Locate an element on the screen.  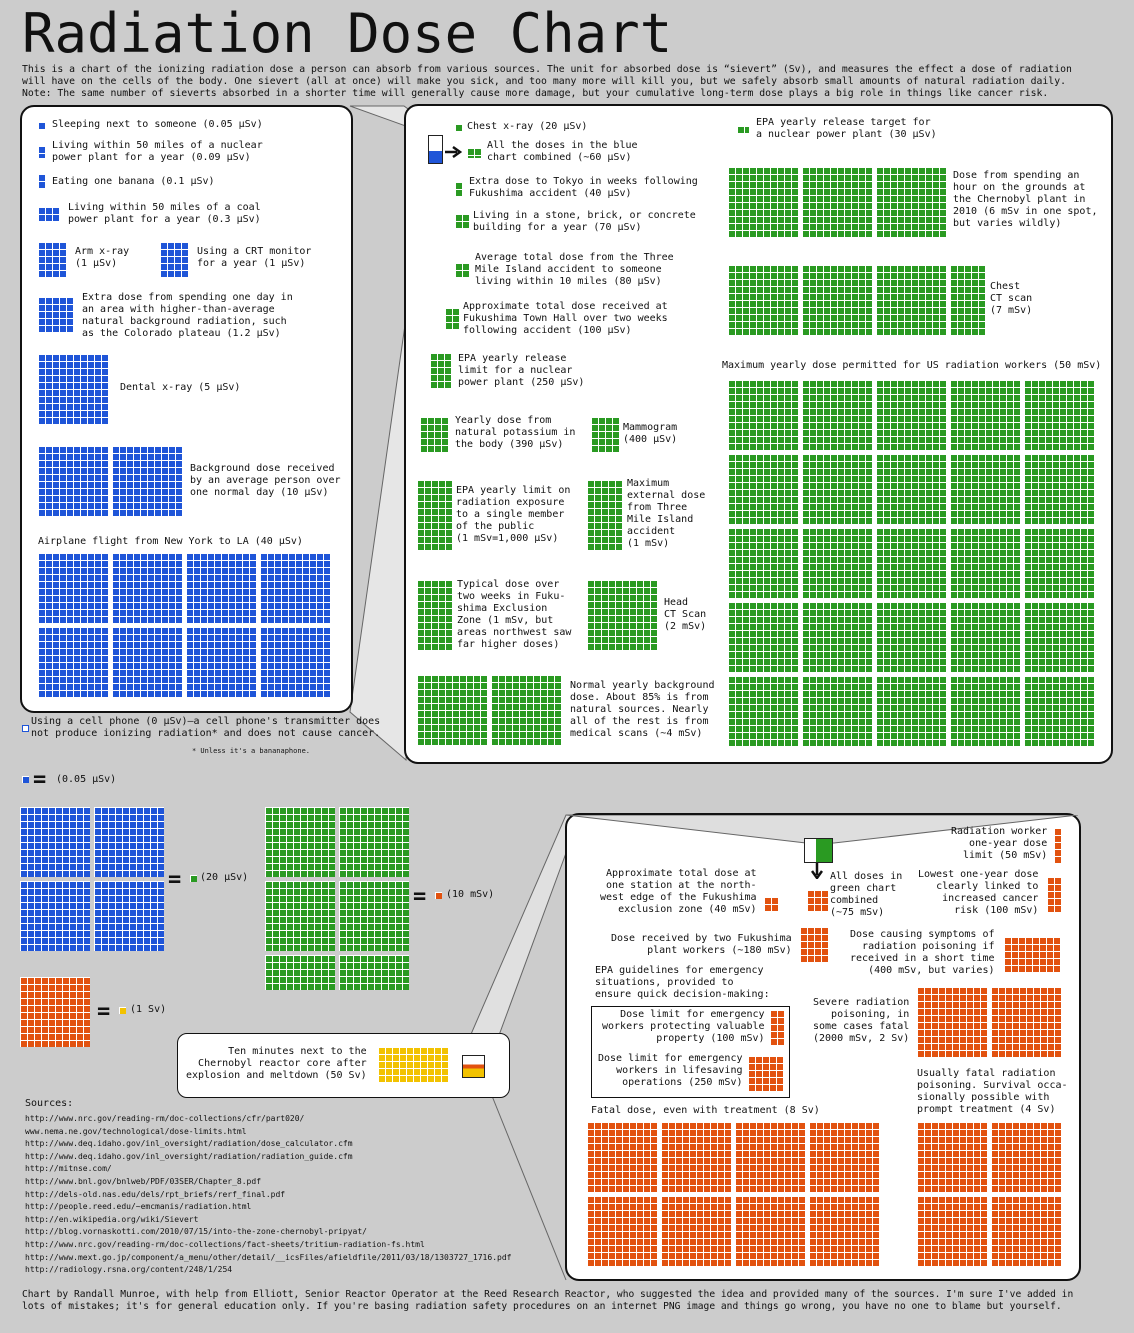
grid-potassium is located at coordinates (434, 434).